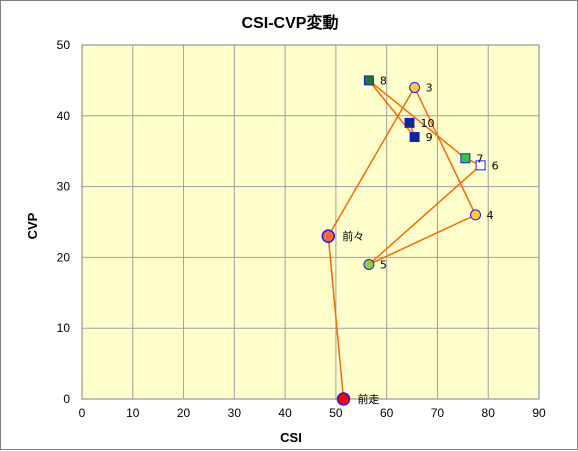 Image resolution: width=578 pixels, height=451 pixels. I want to click on data-point-label: 5, so click(383, 264).